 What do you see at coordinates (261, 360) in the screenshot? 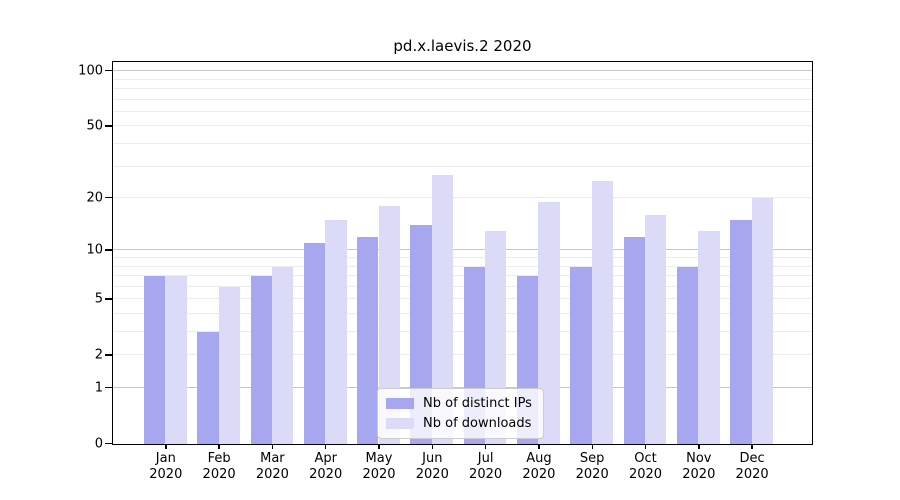
I see `bar-distinct-ips-mar` at bounding box center [261, 360].